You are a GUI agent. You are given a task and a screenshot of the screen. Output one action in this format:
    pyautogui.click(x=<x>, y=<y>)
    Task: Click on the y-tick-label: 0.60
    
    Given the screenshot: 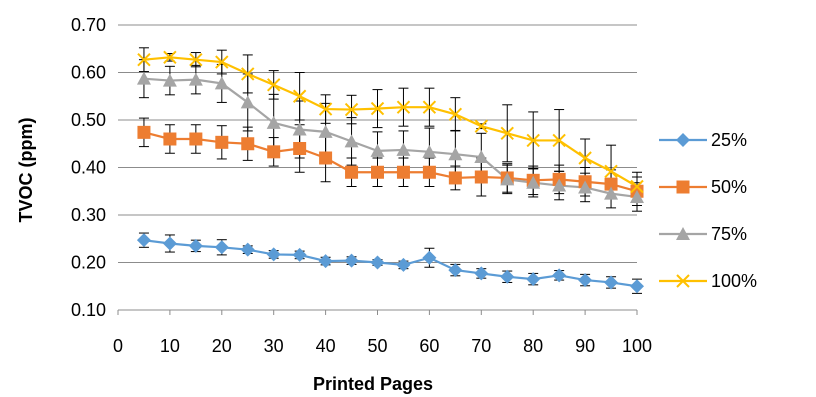 What is the action you would take?
    pyautogui.click(x=88, y=73)
    